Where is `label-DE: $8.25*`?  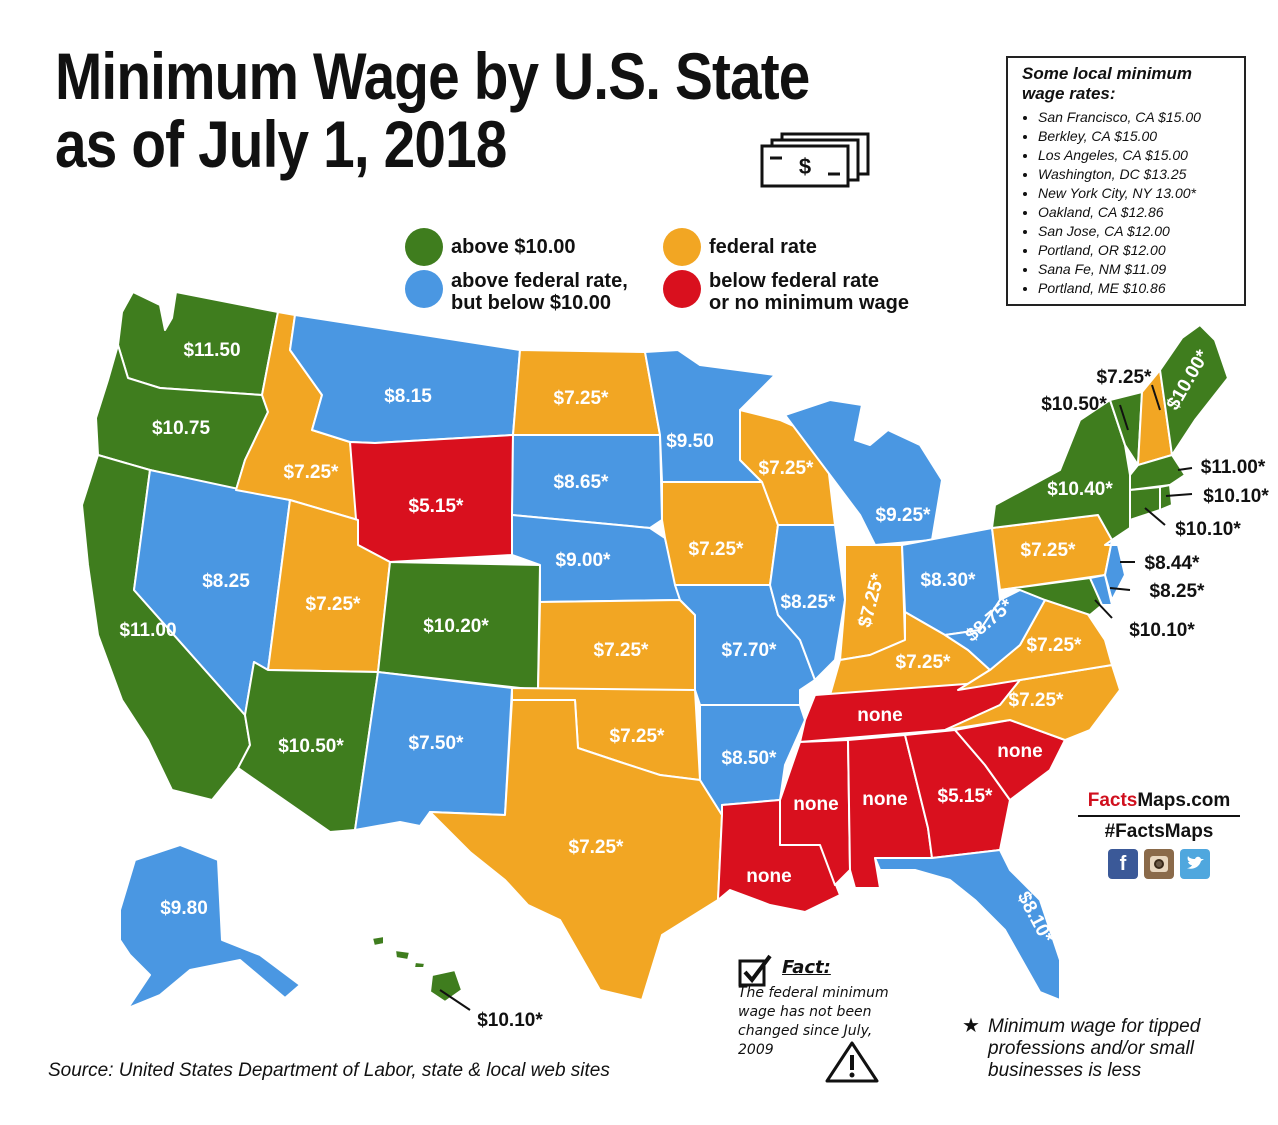 label-DE: $8.25* is located at coordinates (1178, 591).